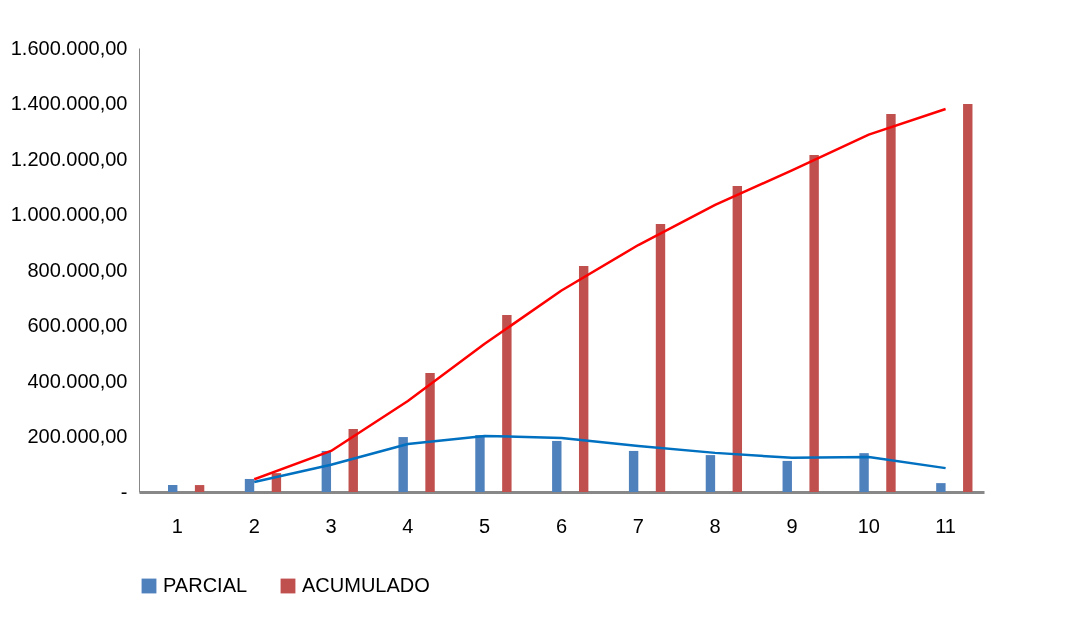  I want to click on x-tick-label: 7, so click(638, 525).